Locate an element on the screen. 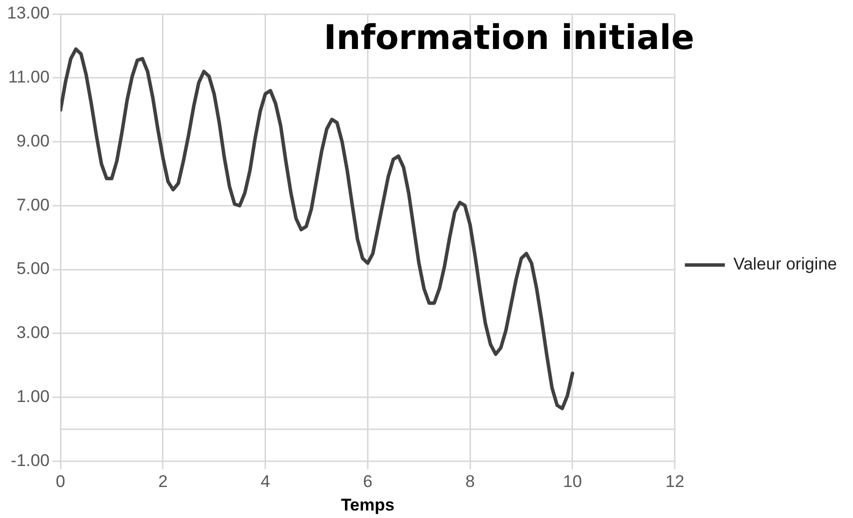 This screenshot has height=518, width=853. chart-title: Information initiale is located at coordinates (509, 38).